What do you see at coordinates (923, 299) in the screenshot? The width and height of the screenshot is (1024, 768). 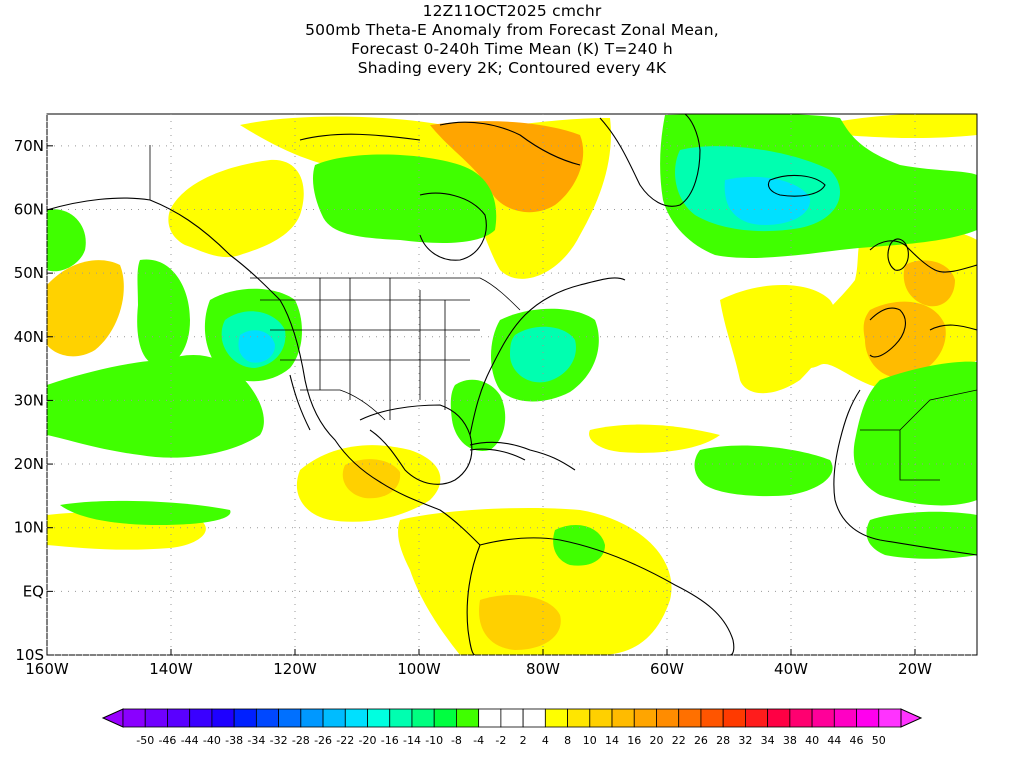 I see `coast-europe` at bounding box center [923, 299].